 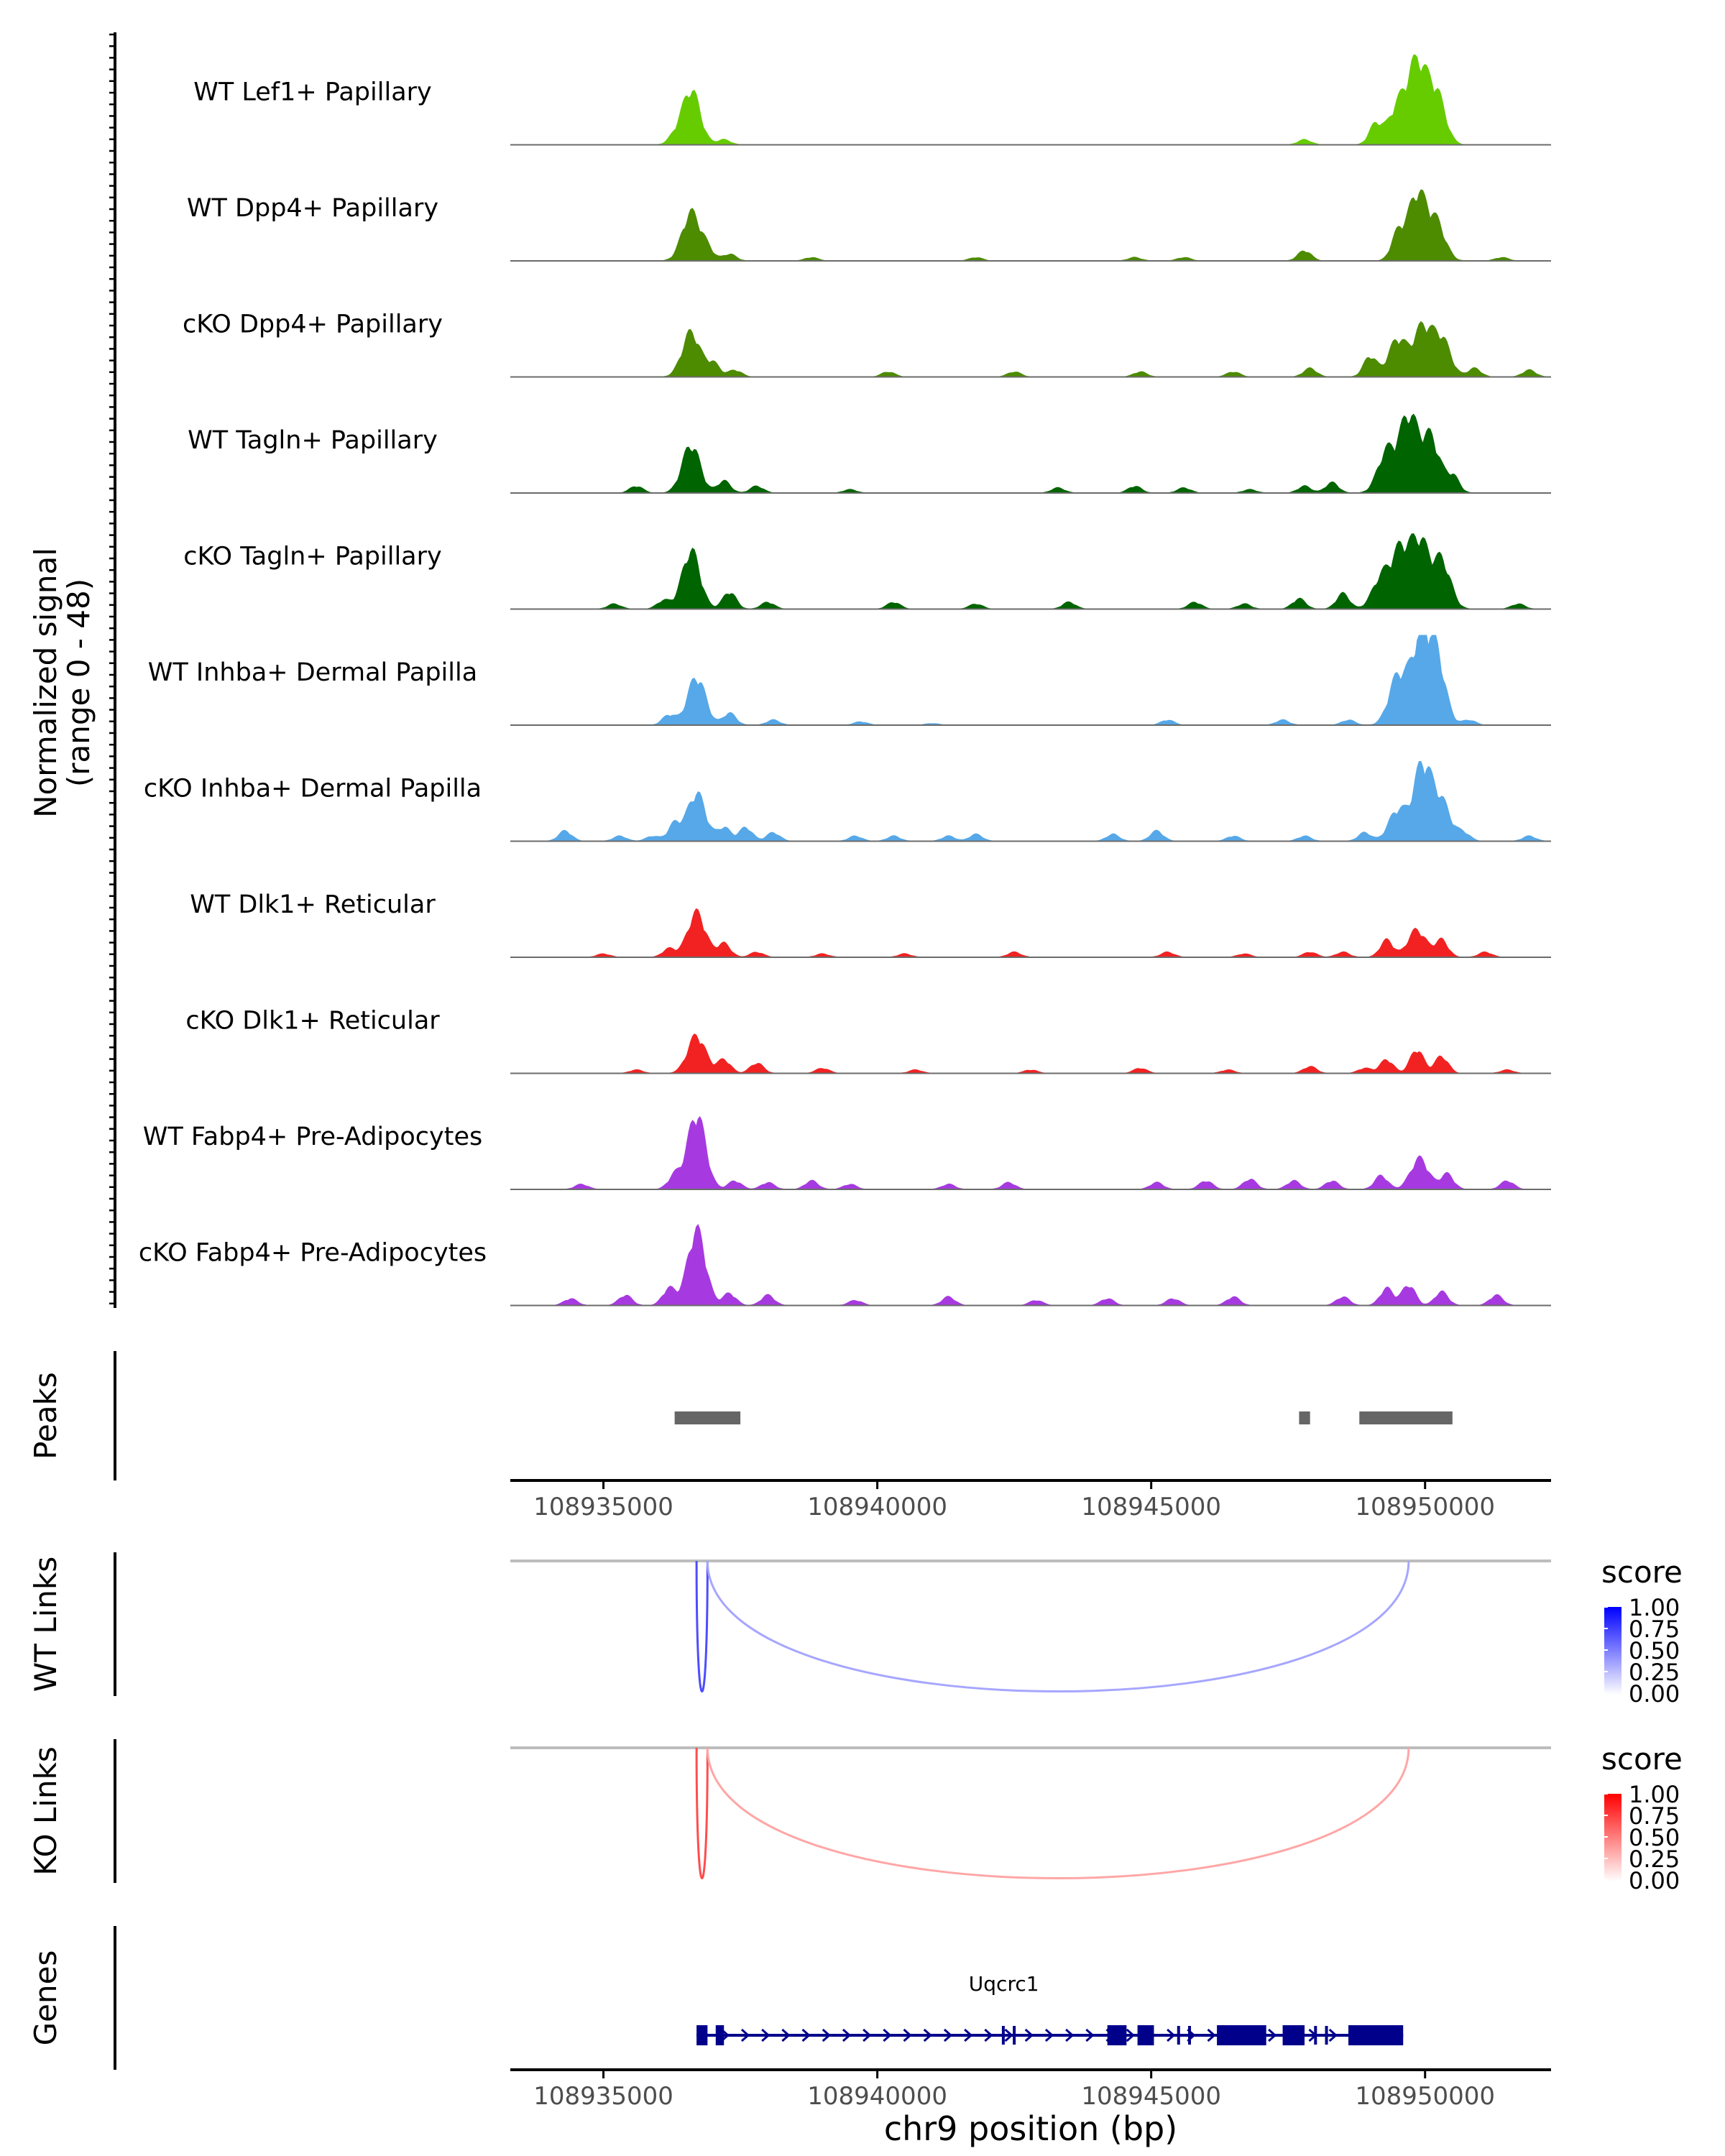 What do you see at coordinates (312, 93) in the screenshot?
I see `coverage-track-label: WT Lef1+ Papillary` at bounding box center [312, 93].